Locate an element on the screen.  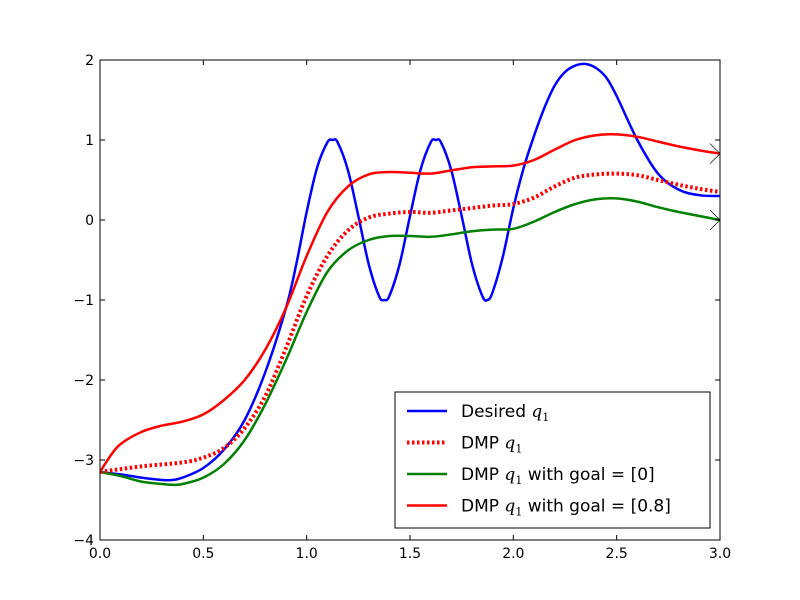
legend-label-text: Desired is located at coordinates (496, 412).